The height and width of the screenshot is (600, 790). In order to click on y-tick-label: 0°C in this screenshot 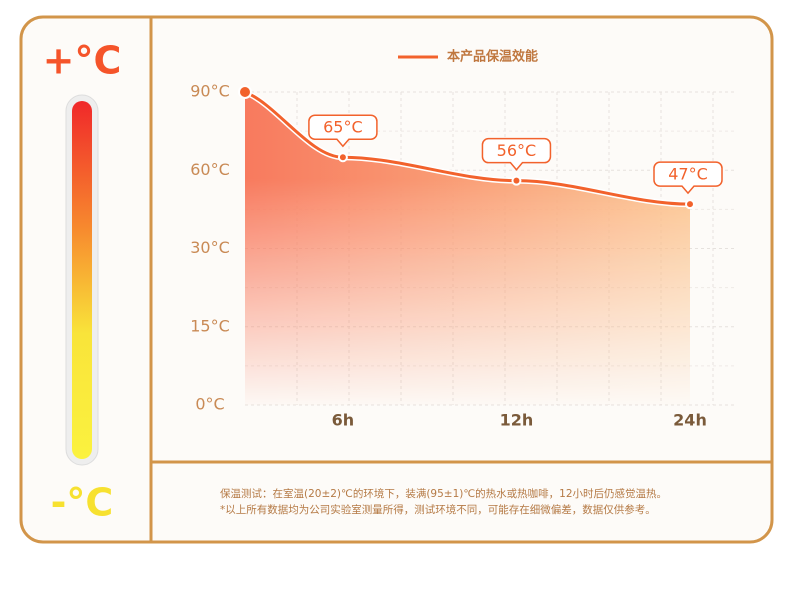, I will do `click(209, 404)`.